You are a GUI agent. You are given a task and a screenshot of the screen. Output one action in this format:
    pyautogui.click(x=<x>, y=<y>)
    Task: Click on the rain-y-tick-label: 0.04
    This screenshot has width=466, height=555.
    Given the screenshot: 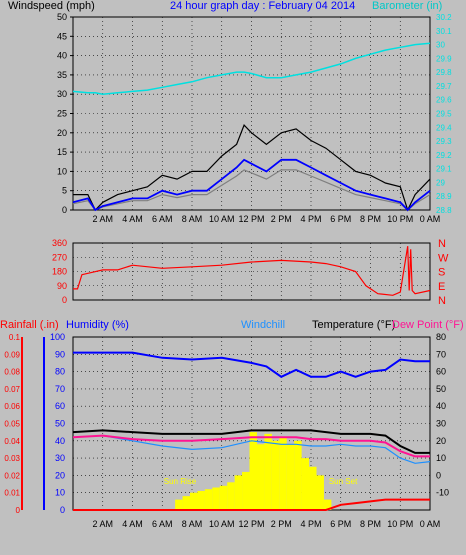 What is the action you would take?
    pyautogui.click(x=12, y=441)
    